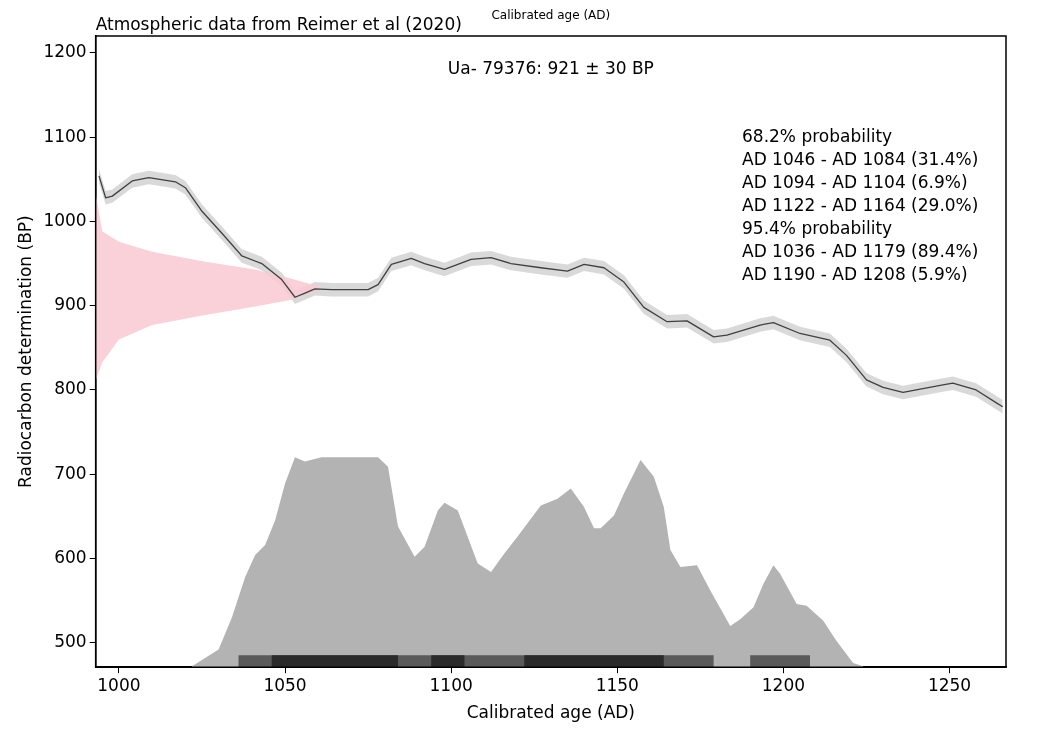 The width and height of the screenshot is (1055, 733). Describe the element at coordinates (855, 274) in the screenshot. I see `annotation: AD 1190 - AD 1208 (5.9%)` at that location.